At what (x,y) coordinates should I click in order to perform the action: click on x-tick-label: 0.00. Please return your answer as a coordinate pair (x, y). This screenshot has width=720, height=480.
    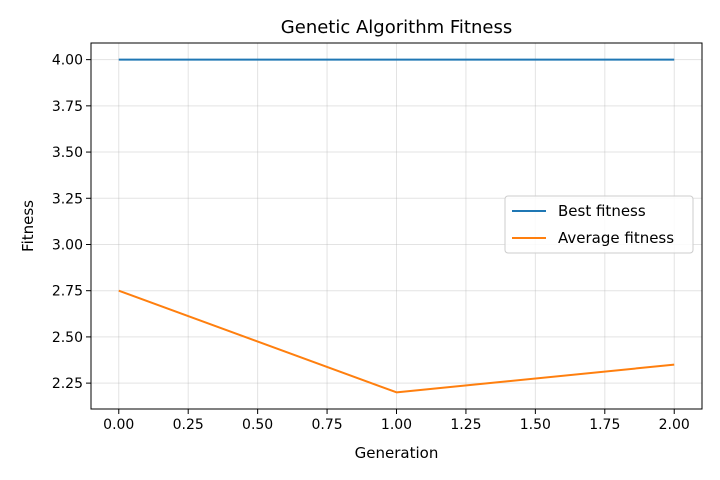
    Looking at the image, I should click on (118, 425).